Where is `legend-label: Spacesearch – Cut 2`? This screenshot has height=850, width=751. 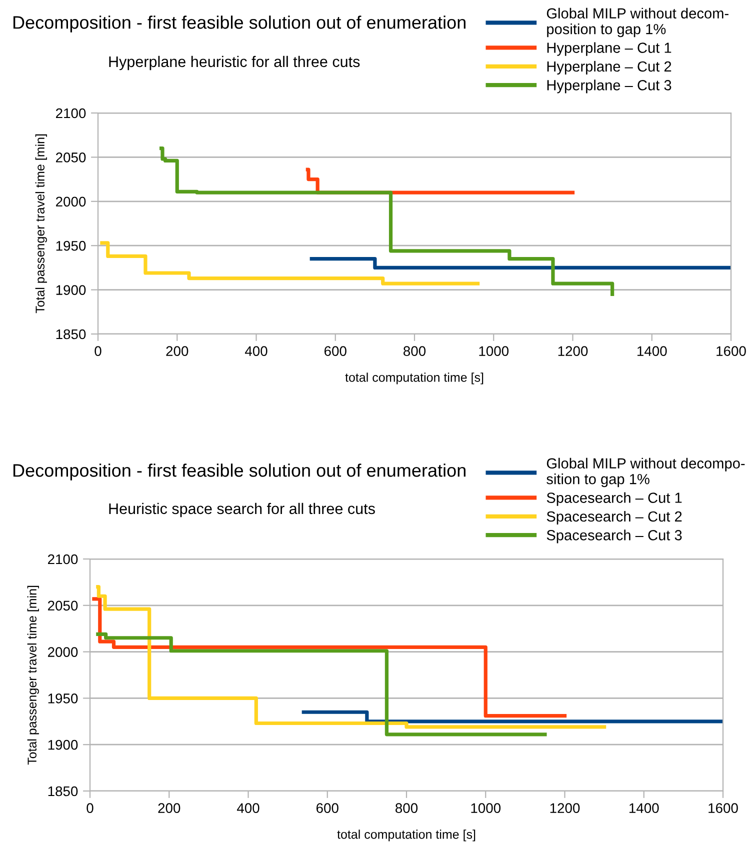
legend-label: Spacesearch – Cut 2 is located at coordinates (614, 517).